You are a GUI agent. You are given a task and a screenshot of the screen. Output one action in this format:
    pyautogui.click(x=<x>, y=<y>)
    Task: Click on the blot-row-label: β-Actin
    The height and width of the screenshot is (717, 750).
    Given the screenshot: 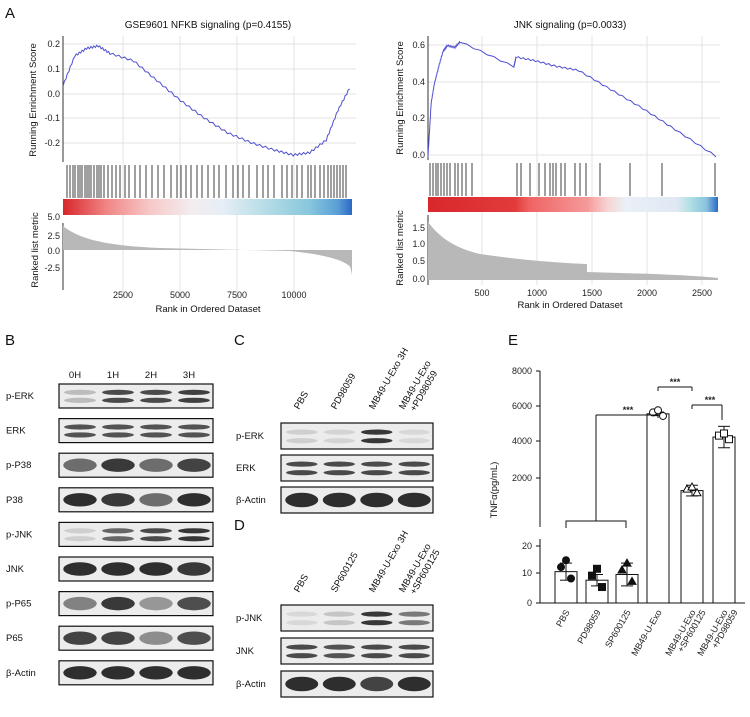 What is the action you would take?
    pyautogui.click(x=251, y=500)
    